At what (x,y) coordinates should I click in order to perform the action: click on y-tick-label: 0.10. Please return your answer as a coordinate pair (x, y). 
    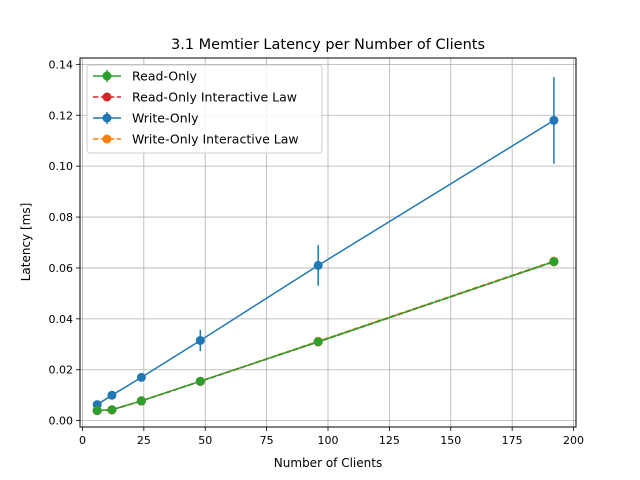
    Looking at the image, I should click on (61, 166).